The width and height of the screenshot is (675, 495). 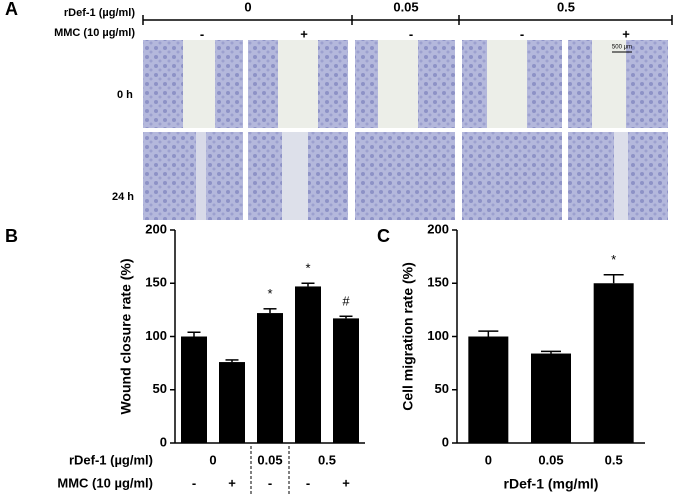 What do you see at coordinates (614, 459) in the screenshot?
I see `x-tick-label: 0.5` at bounding box center [614, 459].